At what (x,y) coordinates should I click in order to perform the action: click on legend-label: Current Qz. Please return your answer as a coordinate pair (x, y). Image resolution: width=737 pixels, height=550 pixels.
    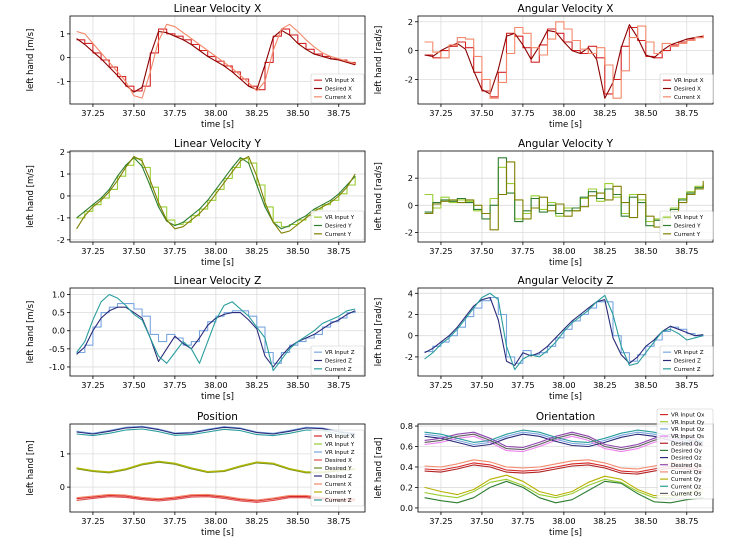
    Looking at the image, I should click on (686, 487).